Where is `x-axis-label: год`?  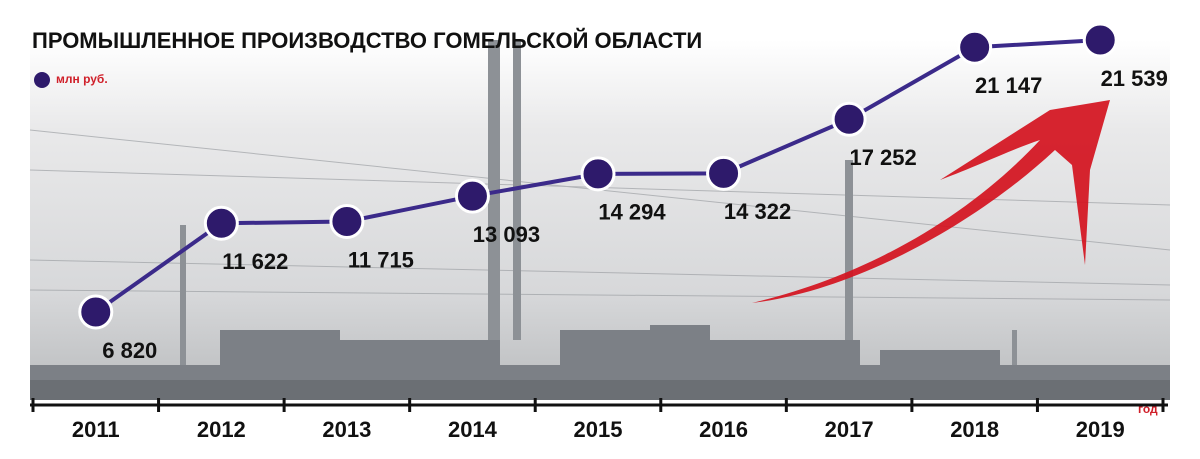
x-axis-label: год is located at coordinates (1148, 409).